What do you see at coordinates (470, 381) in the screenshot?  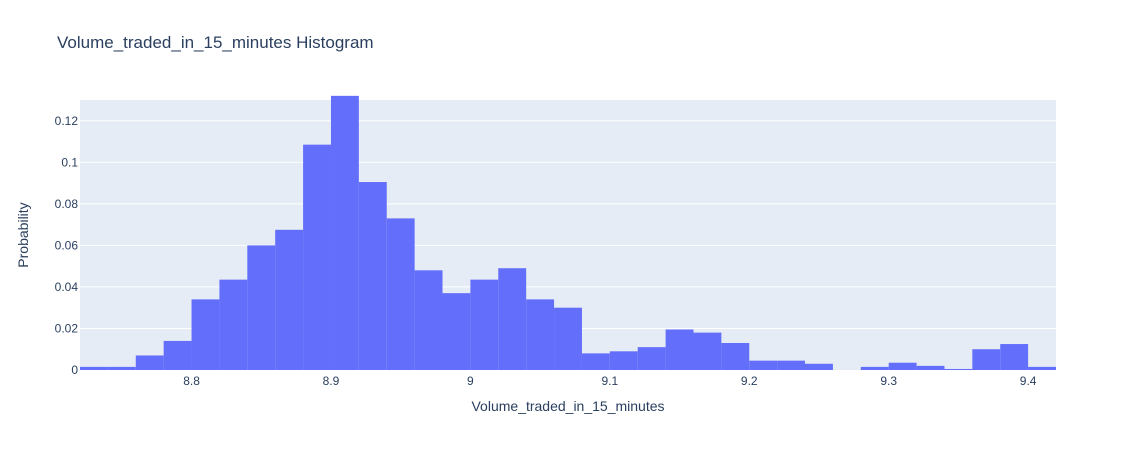 I see `x-tick-label: 9` at bounding box center [470, 381].